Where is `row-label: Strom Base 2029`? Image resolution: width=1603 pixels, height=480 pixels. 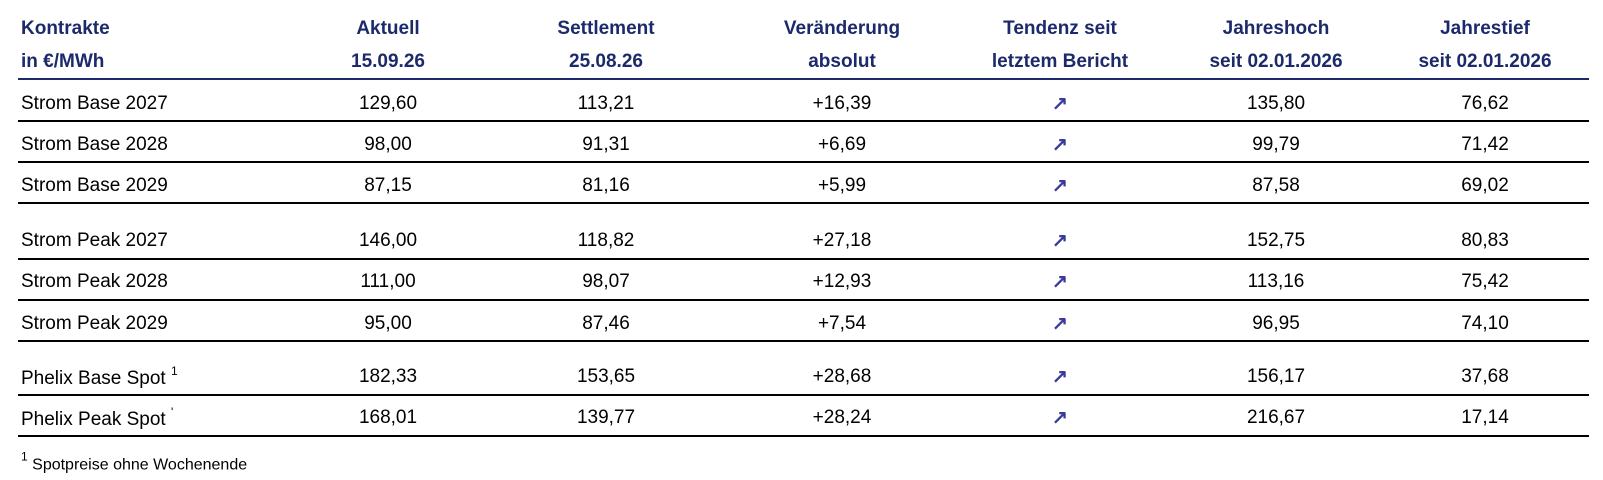 row-label: Strom Base 2029 is located at coordinates (94, 185).